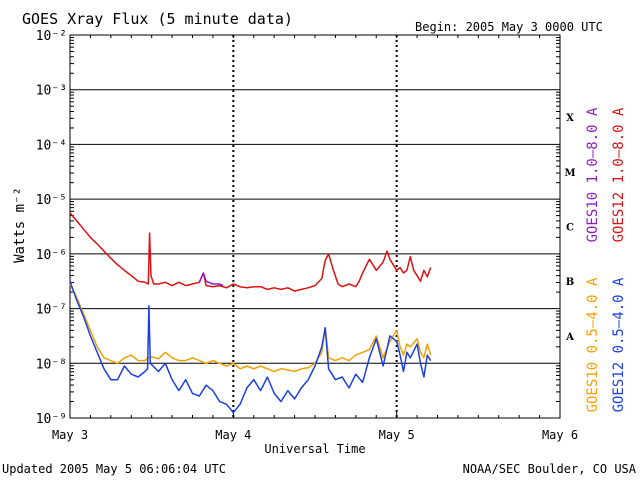 The width and height of the screenshot is (640, 480). I want to click on updated-timestamp: Updated 2005 May 5 06:06:04 UTC, so click(114, 469).